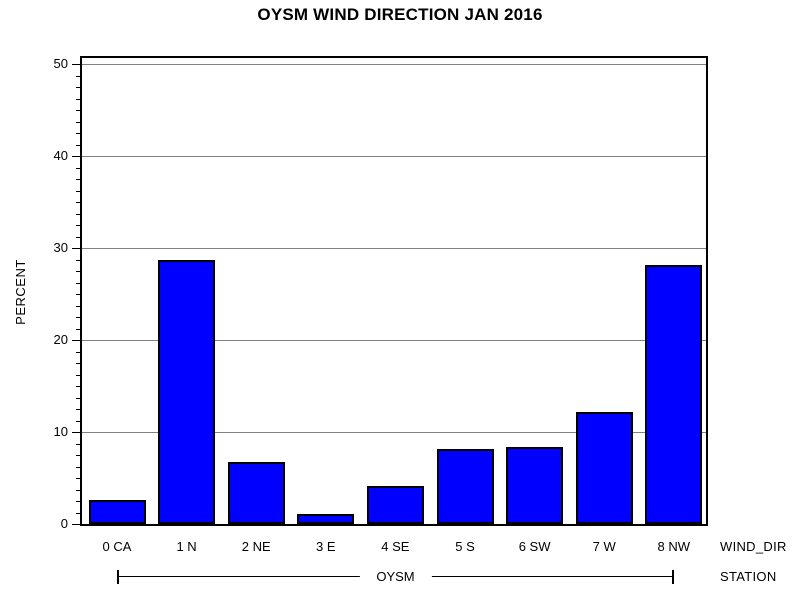 Image resolution: width=800 pixels, height=600 pixels. I want to click on y-minor-tick-3.75, so click(78, 490).